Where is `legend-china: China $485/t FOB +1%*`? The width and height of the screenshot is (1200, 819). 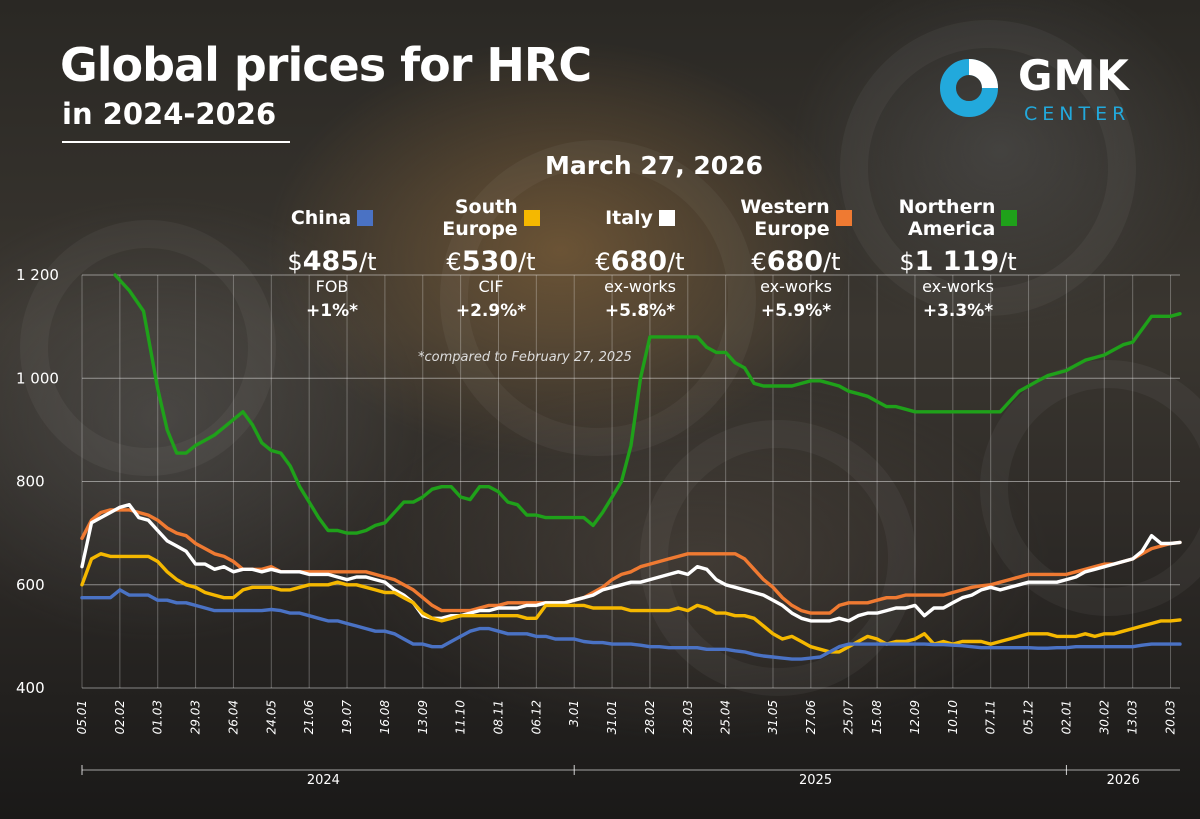 legend-china: China $485/t FOB +1%* is located at coordinates (332, 259).